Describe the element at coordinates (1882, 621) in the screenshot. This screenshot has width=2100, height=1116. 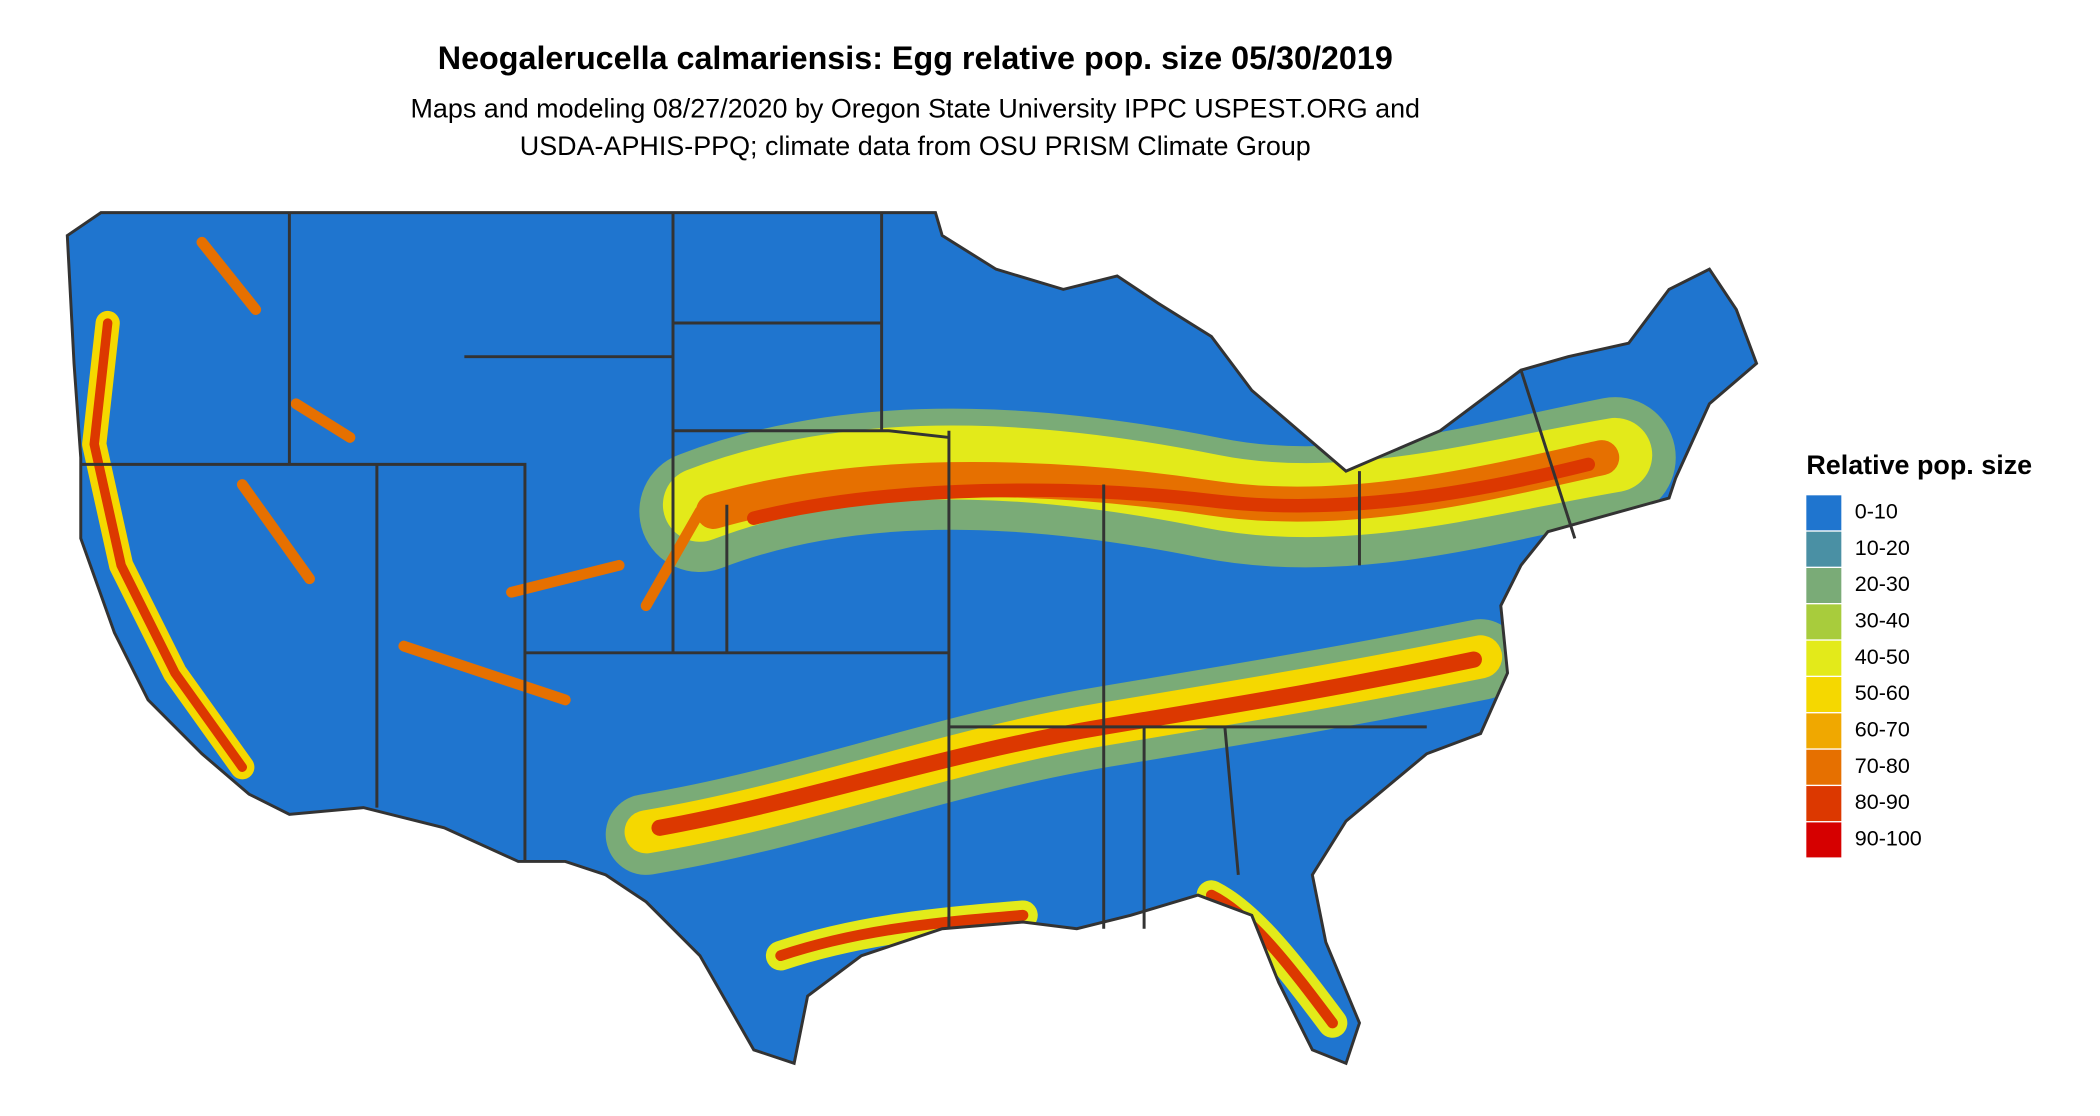
I see `legend-label: 30-40` at that location.